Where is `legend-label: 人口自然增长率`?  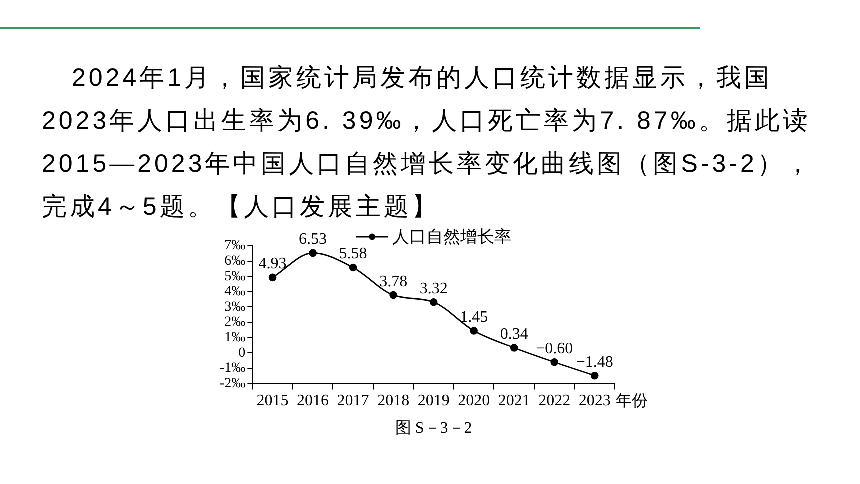
legend-label: 人口自然增长率 is located at coordinates (452, 237).